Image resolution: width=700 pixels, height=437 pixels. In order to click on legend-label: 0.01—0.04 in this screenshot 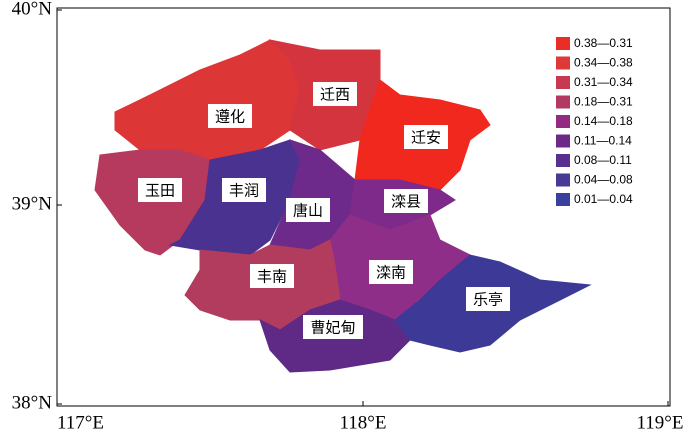, I will do `click(603, 199)`.